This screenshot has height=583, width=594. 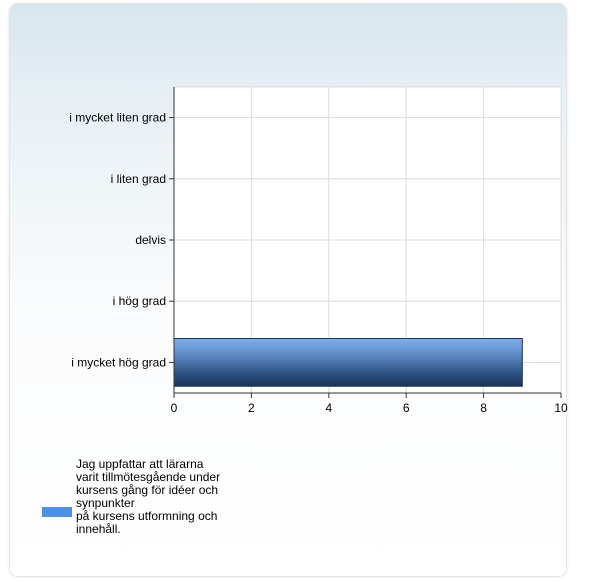 I want to click on y-tick-label: i hög grad, so click(x=139, y=301).